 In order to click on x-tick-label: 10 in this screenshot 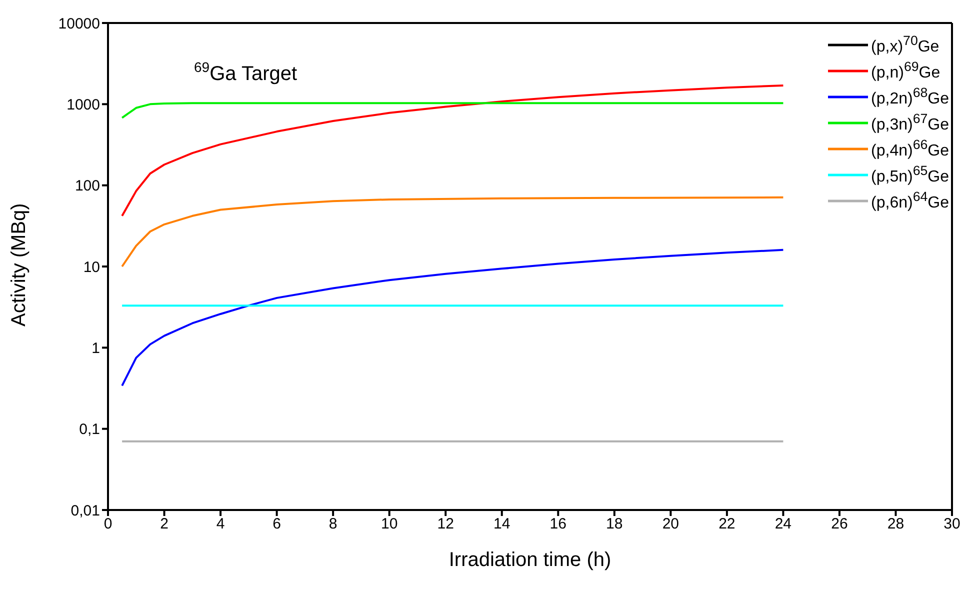, I will do `click(389, 524)`.